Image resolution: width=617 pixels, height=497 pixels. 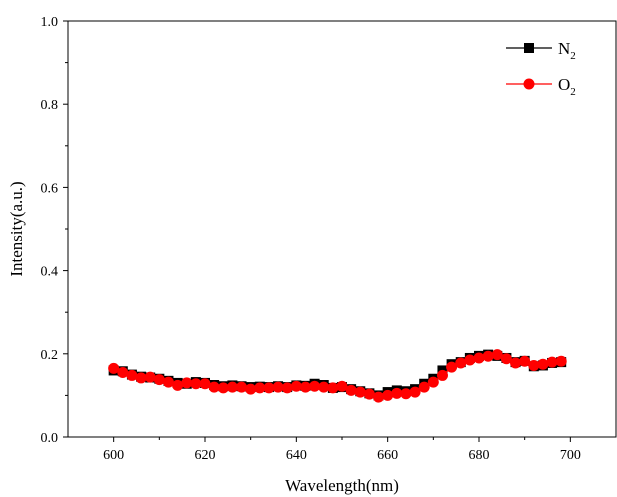 I want to click on y-axis: 0.0 0.2 0.4 0.6 0.8 1.0, so click(x=54, y=230).